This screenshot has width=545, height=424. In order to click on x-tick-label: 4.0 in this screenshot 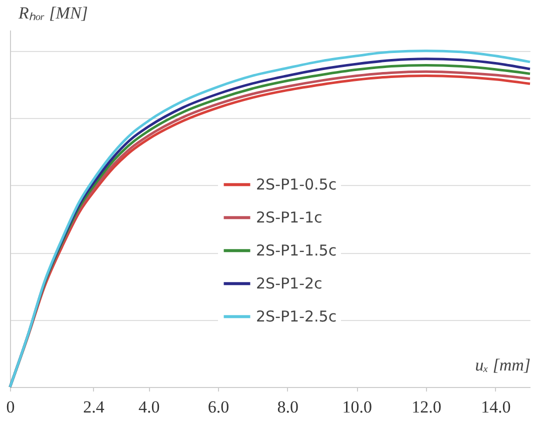, I will do `click(149, 407)`.